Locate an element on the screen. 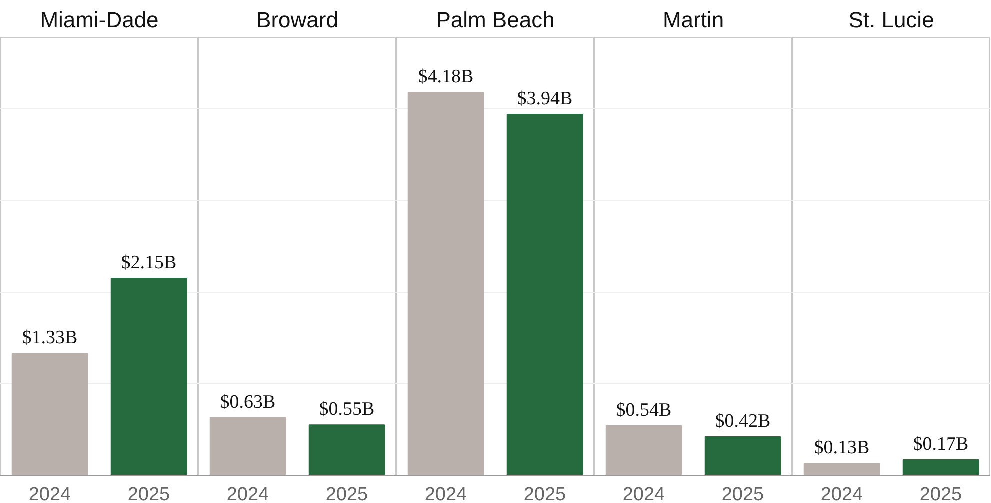 The image size is (991, 503). data-label: $0.13B is located at coordinates (842, 448).